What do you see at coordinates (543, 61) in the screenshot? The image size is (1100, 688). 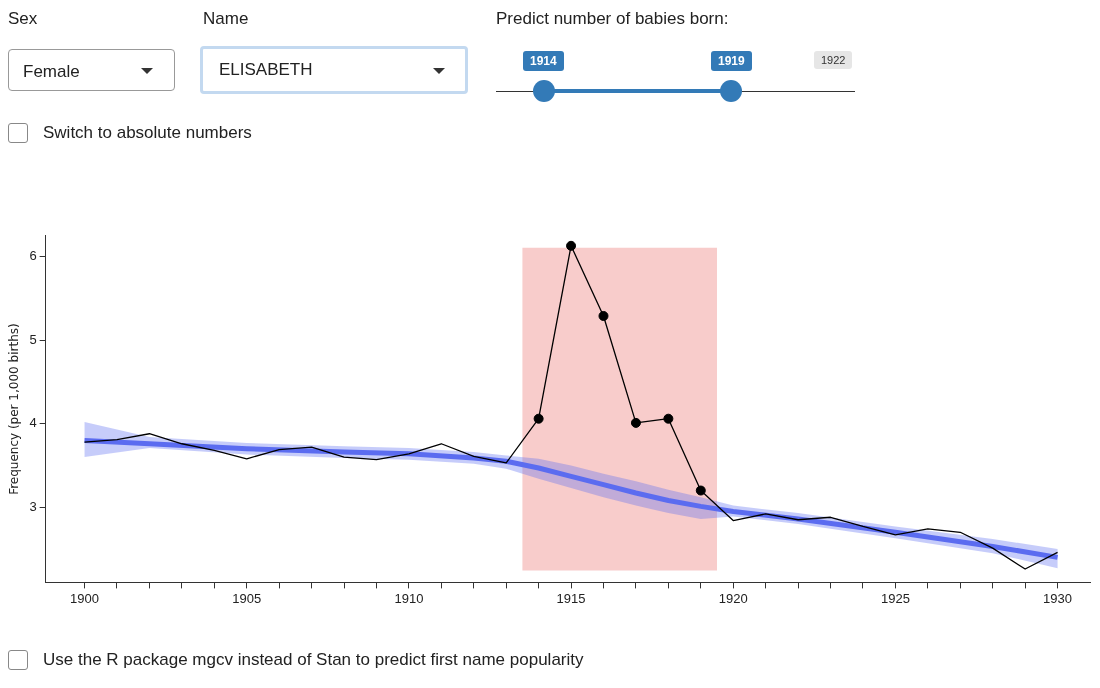 I see `text: 1914` at bounding box center [543, 61].